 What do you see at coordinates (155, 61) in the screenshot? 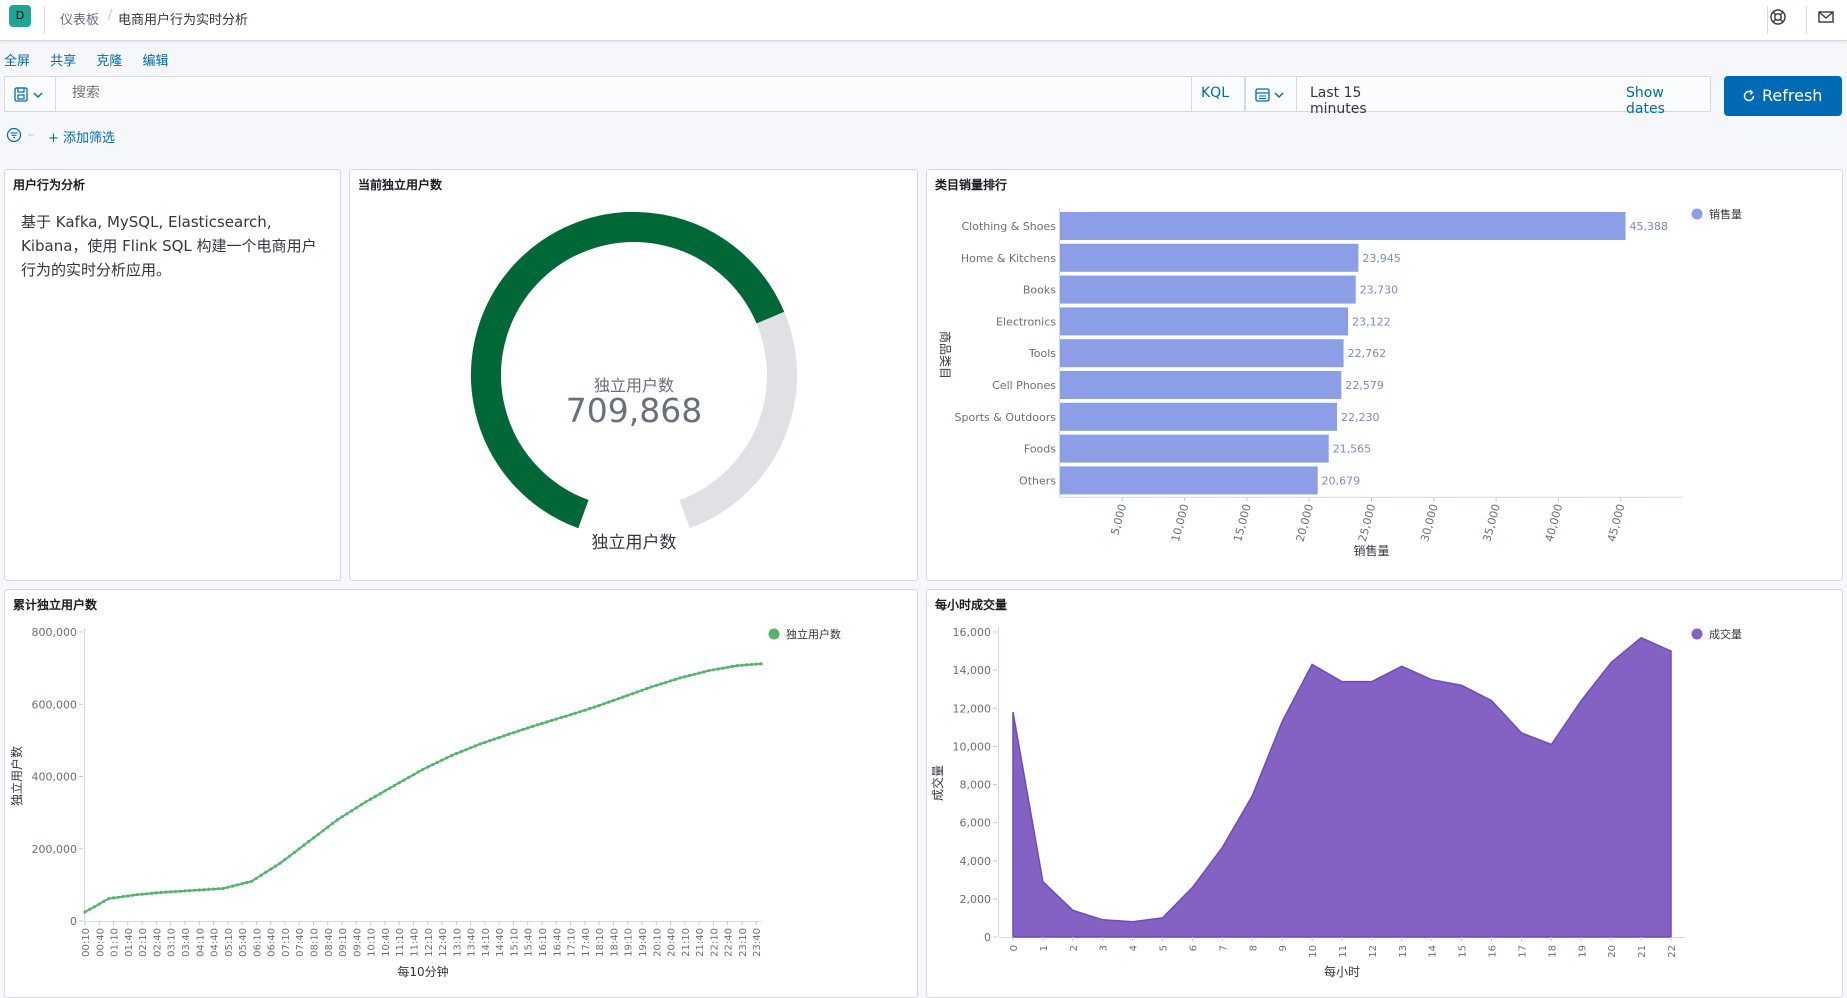
I see `edit-link: 编辑` at bounding box center [155, 61].